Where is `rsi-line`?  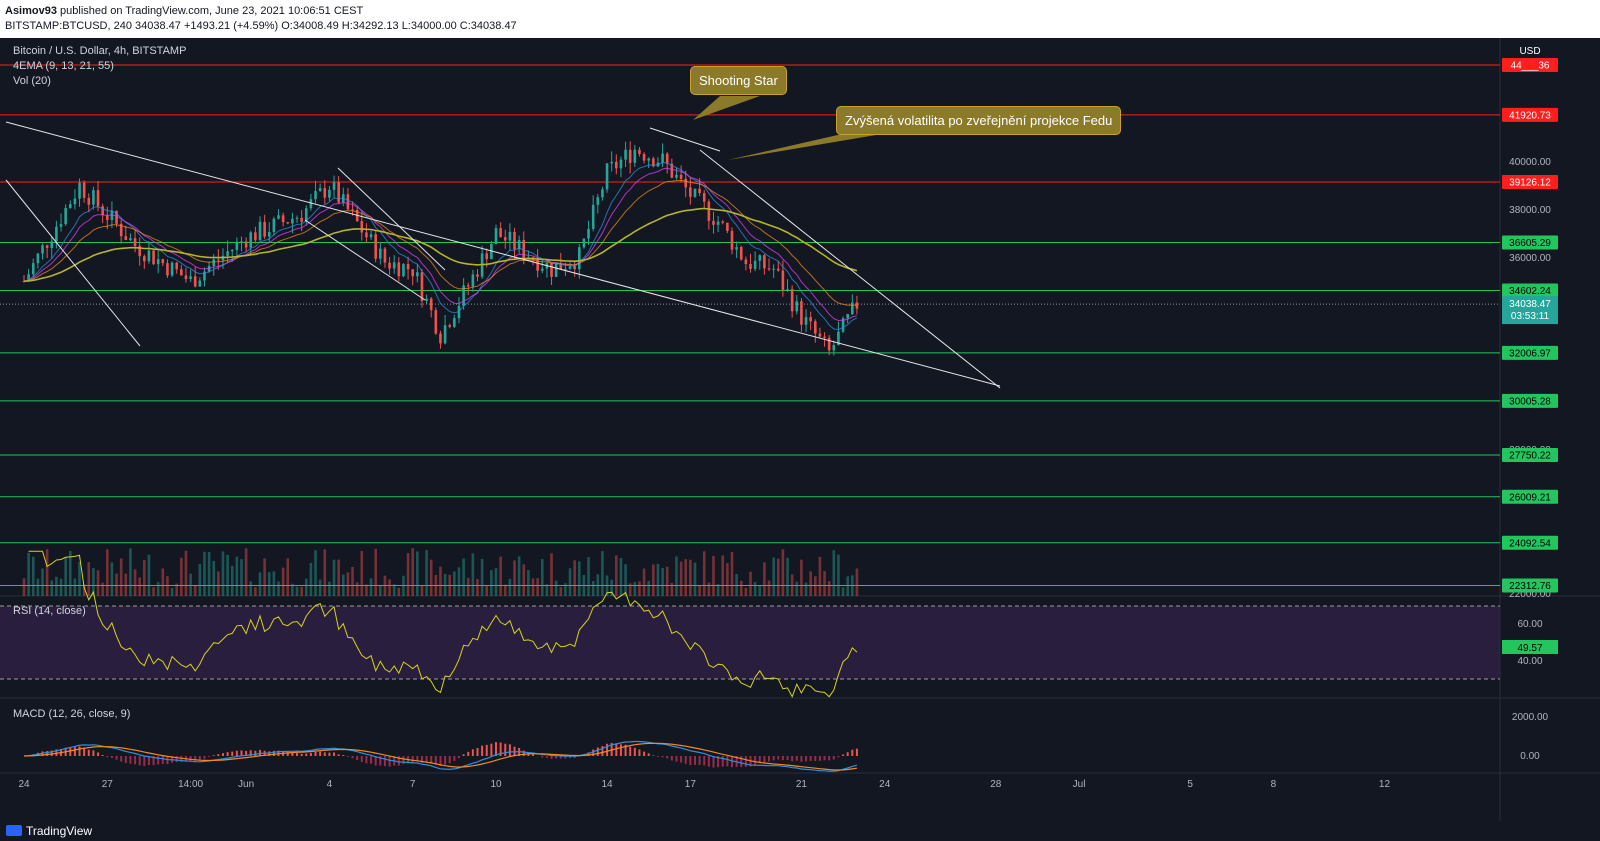
rsi-line is located at coordinates (443, 624).